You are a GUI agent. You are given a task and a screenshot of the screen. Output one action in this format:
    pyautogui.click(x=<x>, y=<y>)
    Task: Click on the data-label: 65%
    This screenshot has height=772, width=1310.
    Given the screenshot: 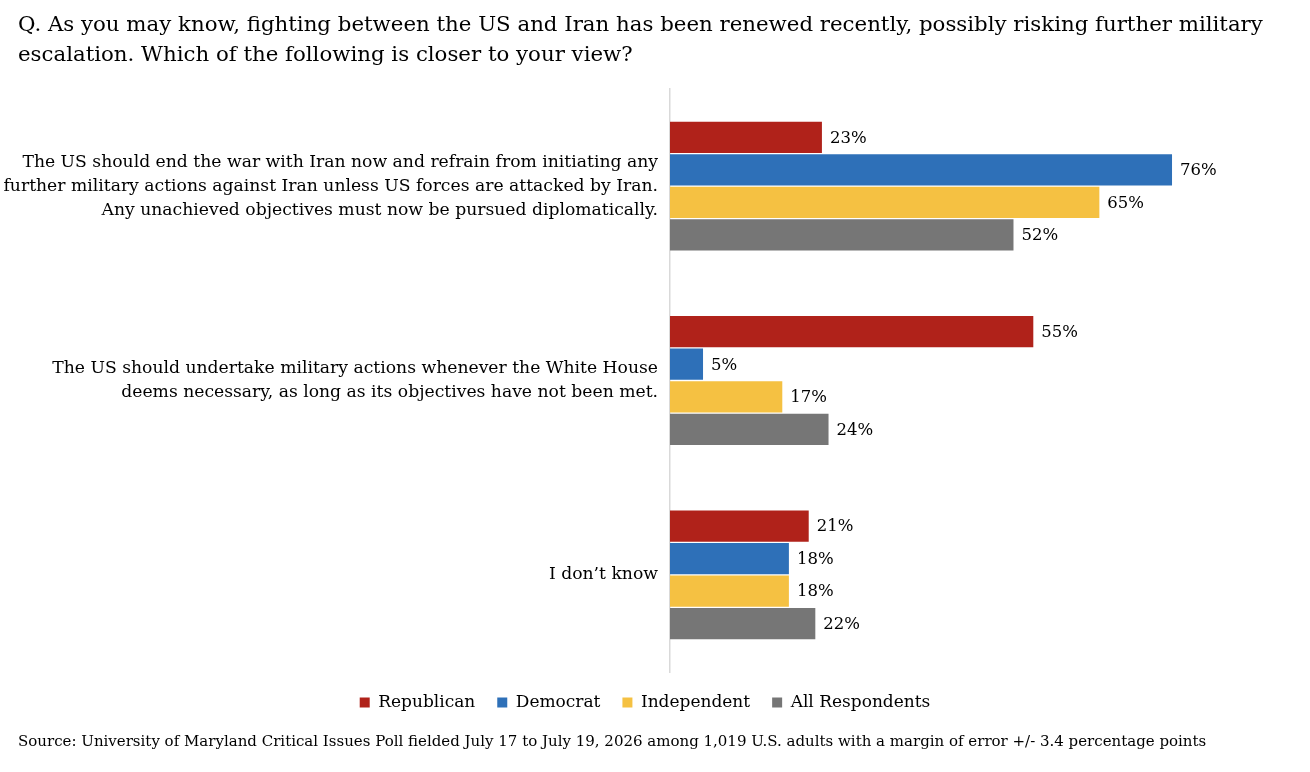 What is the action you would take?
    pyautogui.click(x=1126, y=202)
    